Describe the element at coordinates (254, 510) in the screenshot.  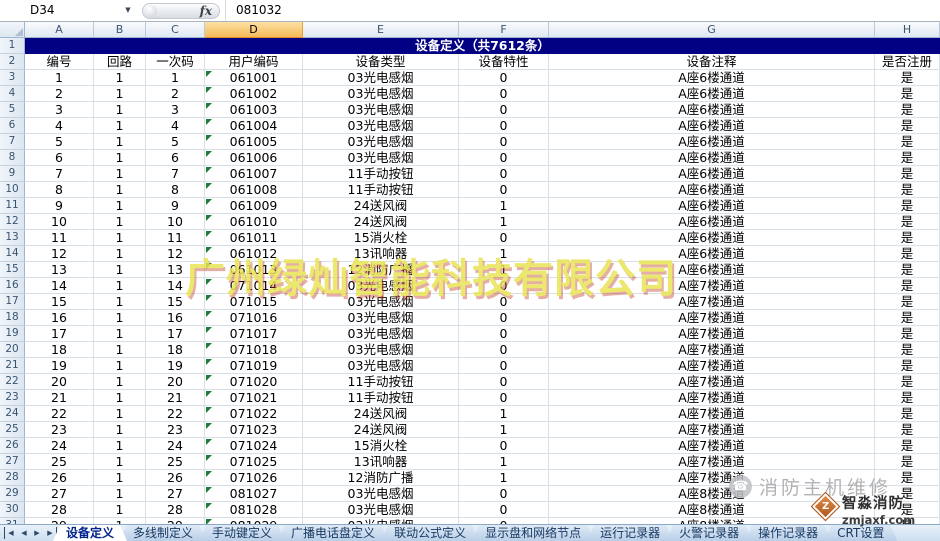
I see `cell-user_code: 081028` at that location.